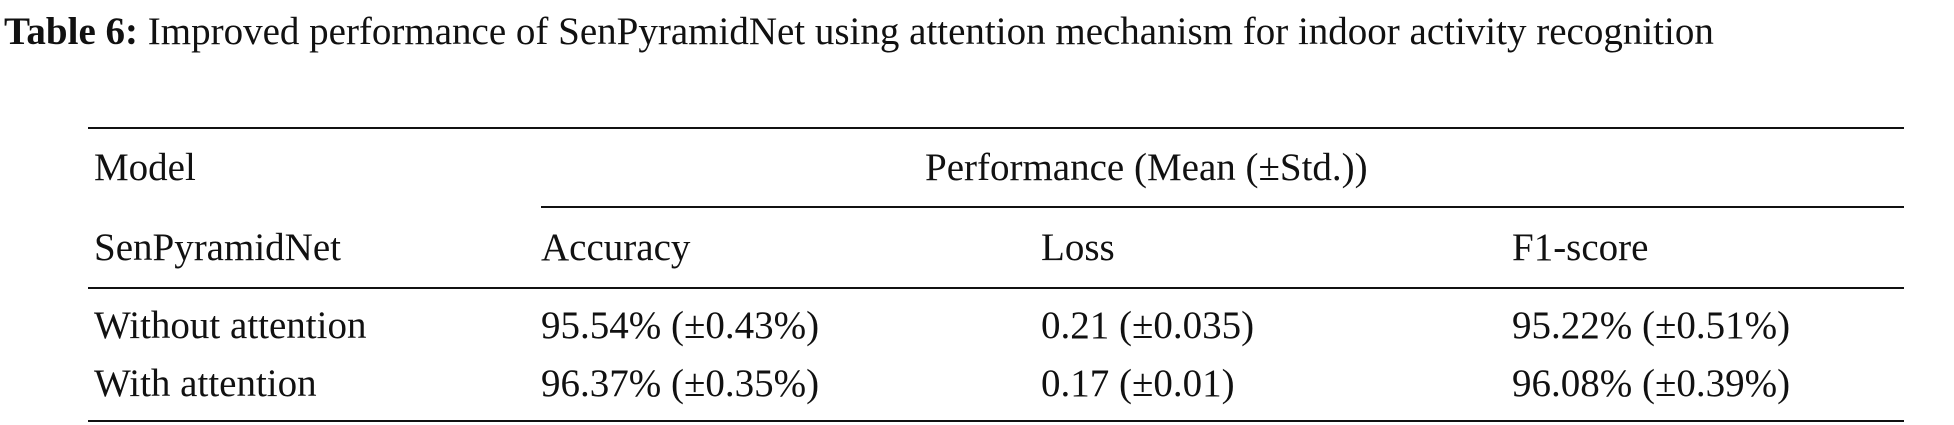 The height and width of the screenshot is (425, 1954). What do you see at coordinates (1138, 383) in the screenshot?
I see `table-cell: 0.17 (±0.01)` at bounding box center [1138, 383].